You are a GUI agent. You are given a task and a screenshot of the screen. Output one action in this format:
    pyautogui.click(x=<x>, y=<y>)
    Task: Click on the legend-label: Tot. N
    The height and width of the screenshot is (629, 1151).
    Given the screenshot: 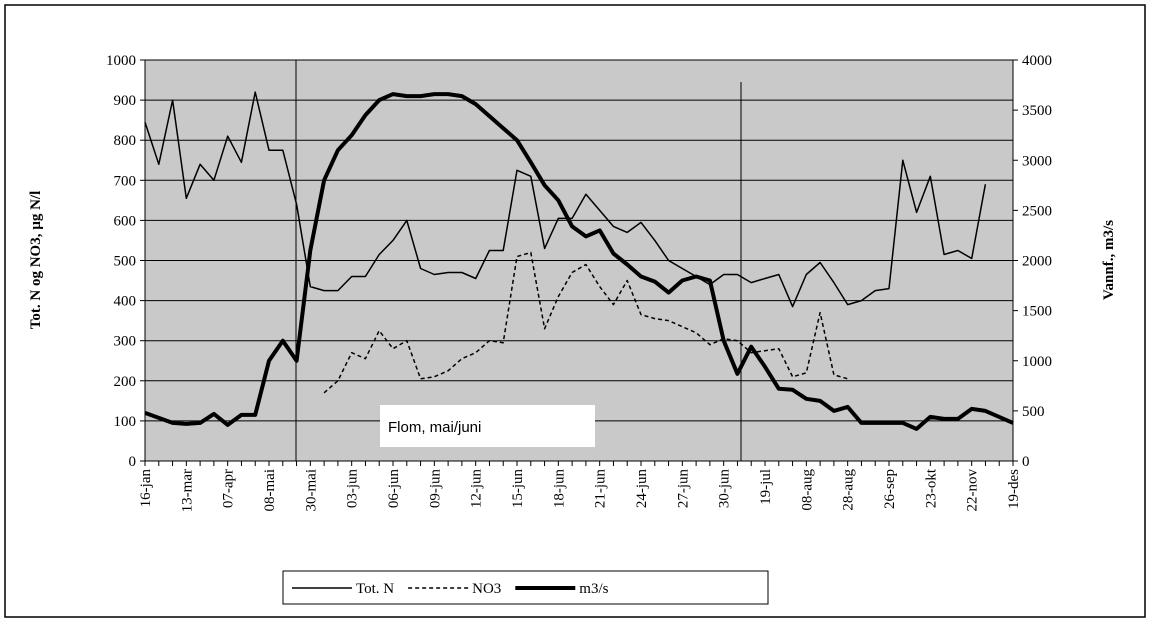 What is the action you would take?
    pyautogui.click(x=375, y=589)
    